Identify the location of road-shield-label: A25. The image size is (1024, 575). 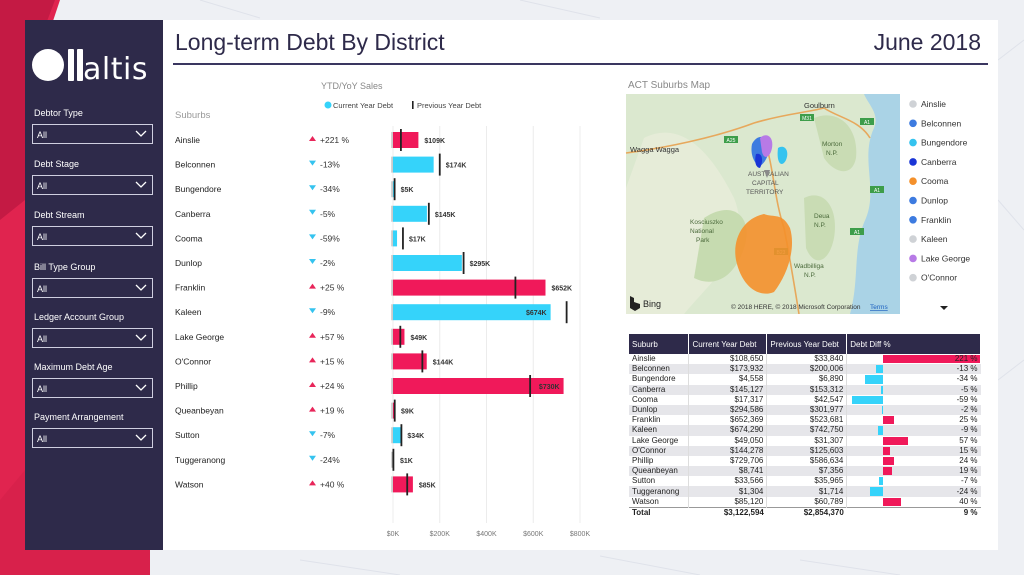
(731, 141).